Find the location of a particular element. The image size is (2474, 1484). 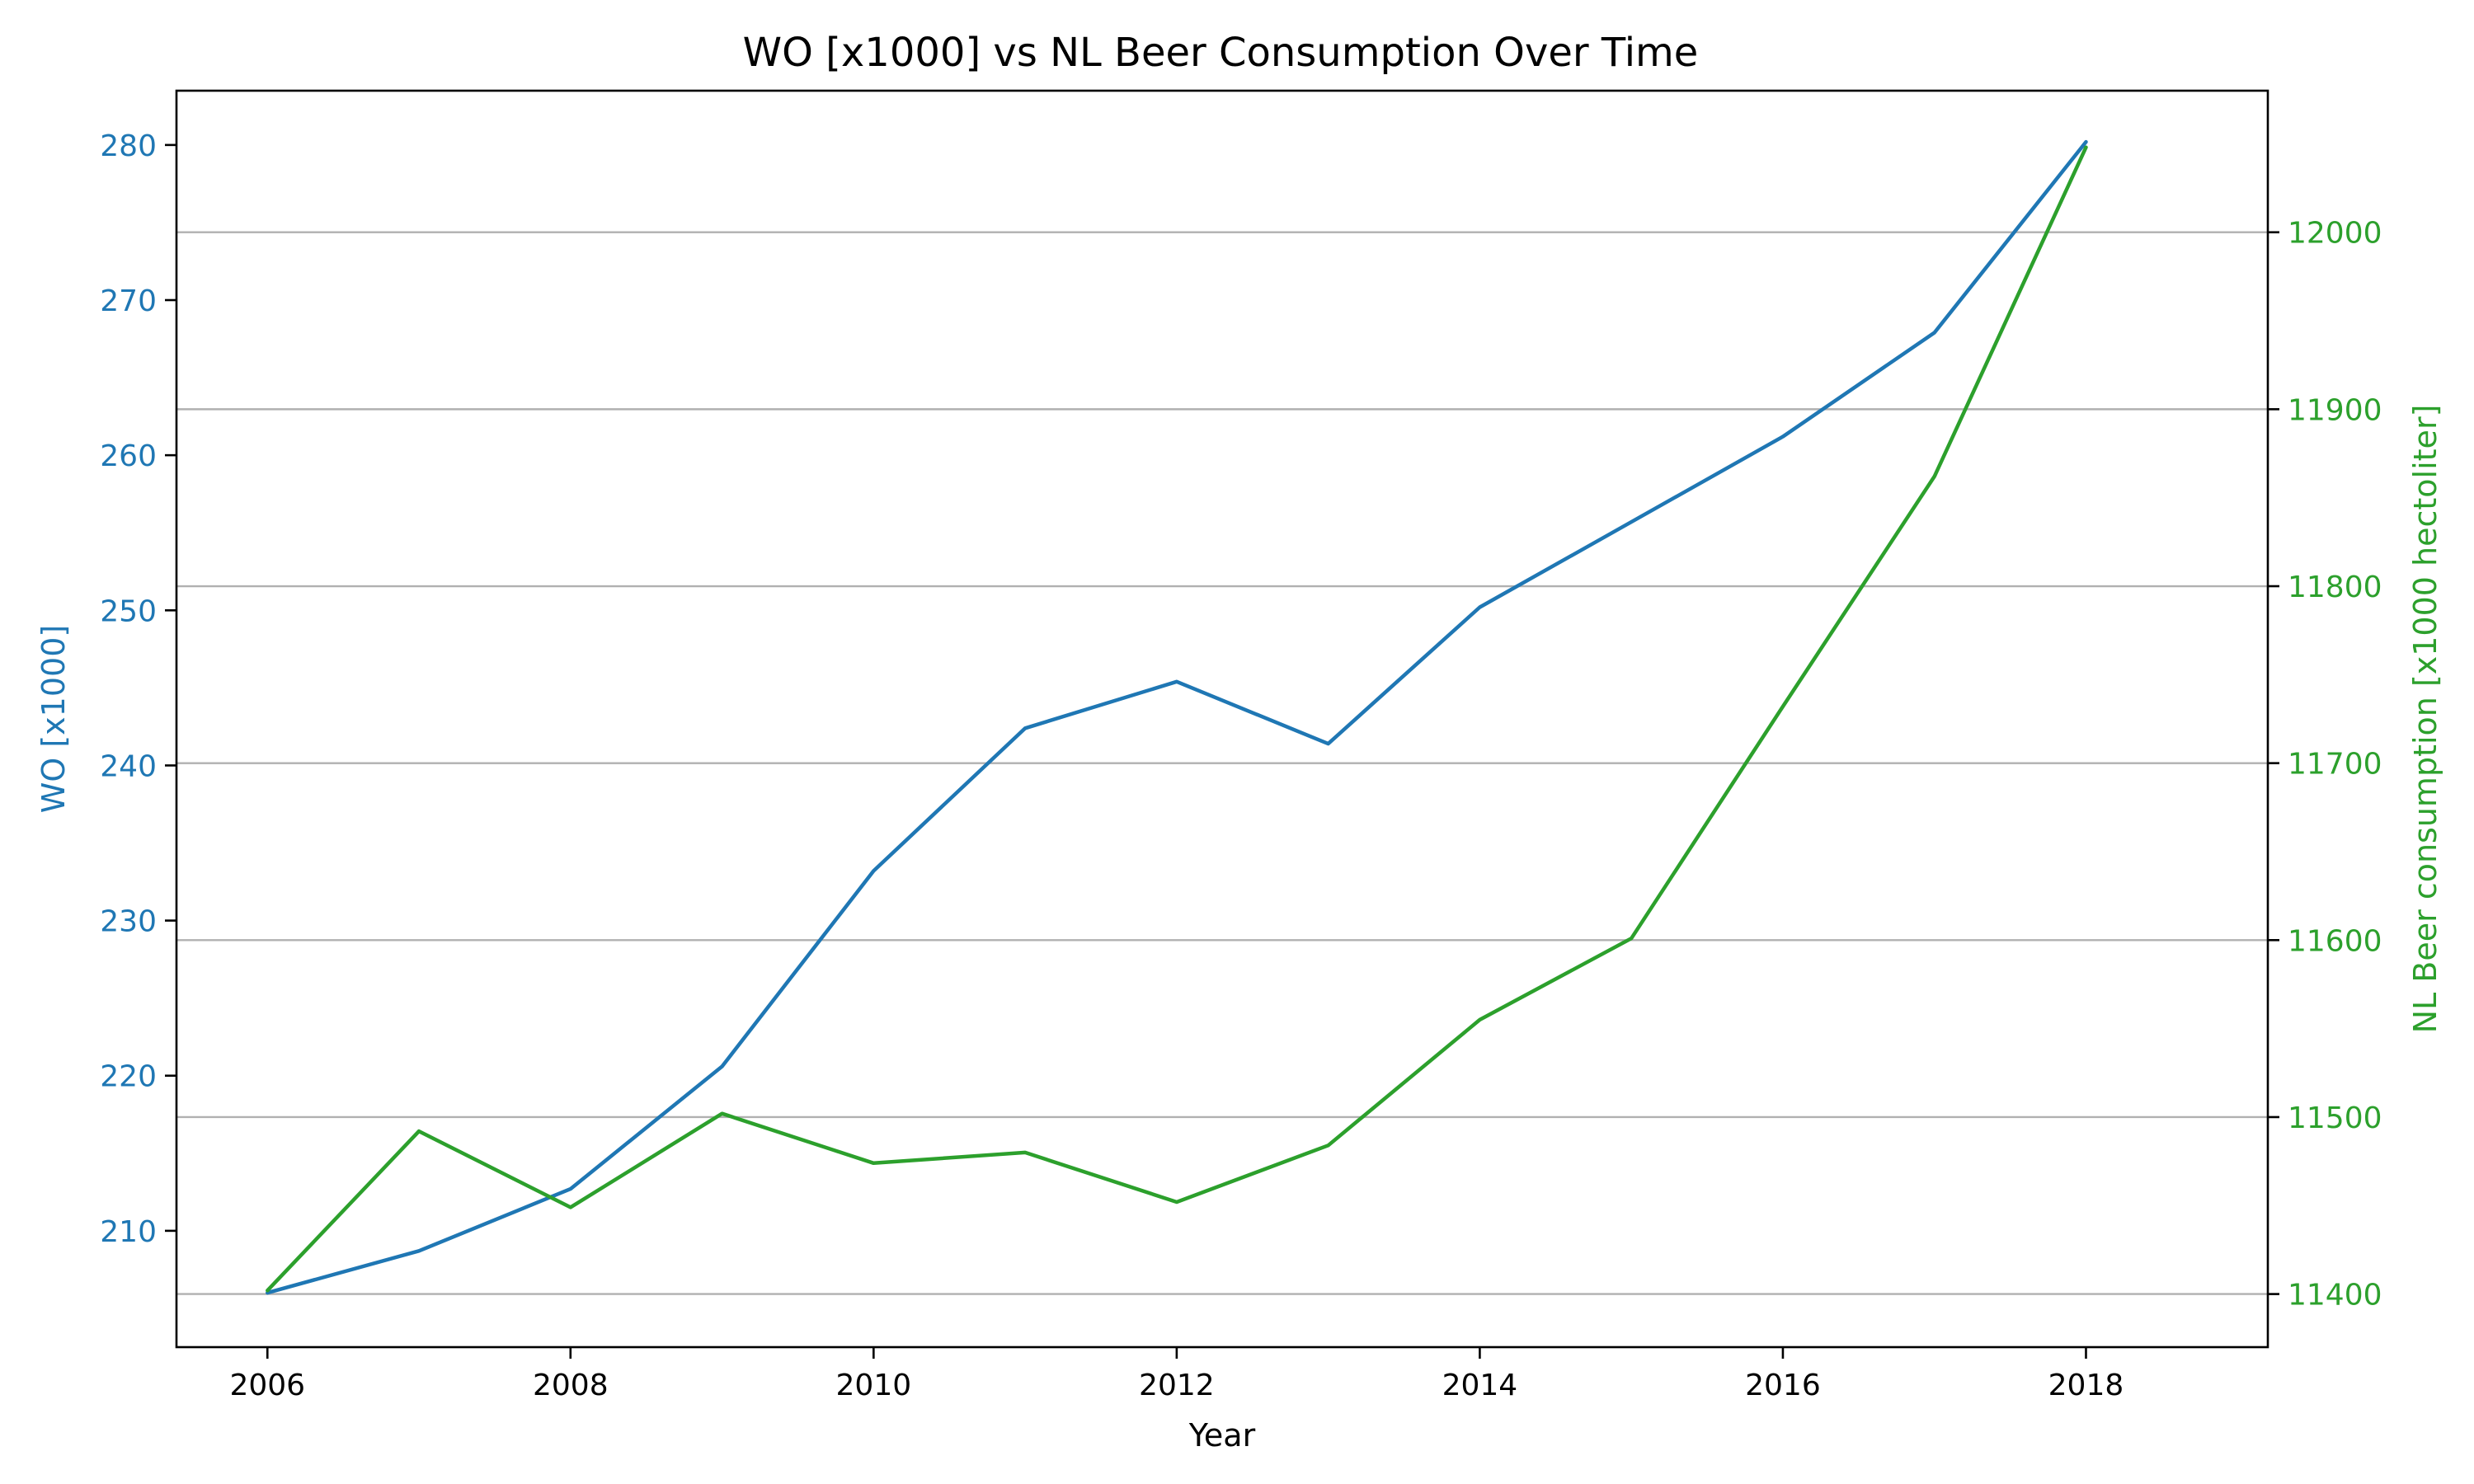

y-right-tick-label: 11900 is located at coordinates (2335, 410).